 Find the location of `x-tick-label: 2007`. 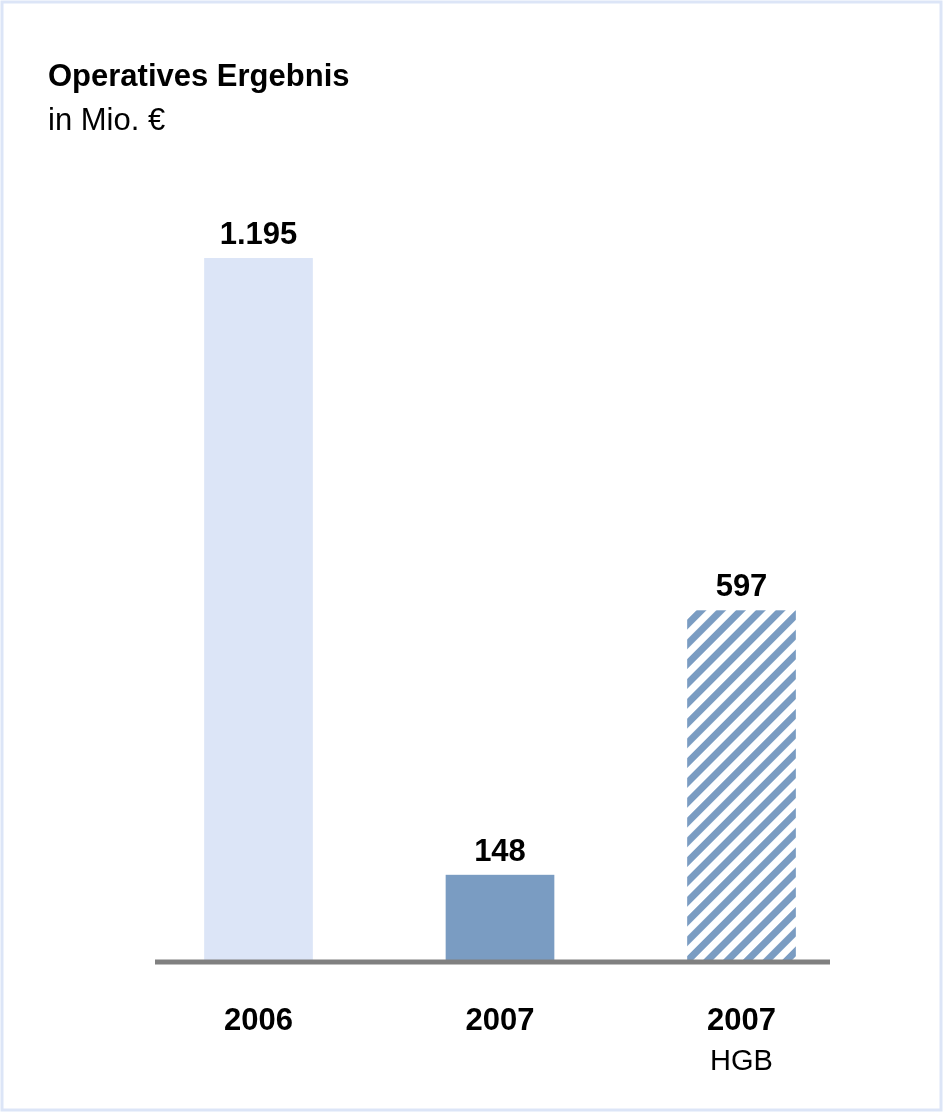

x-tick-label: 2007 is located at coordinates (500, 1019).